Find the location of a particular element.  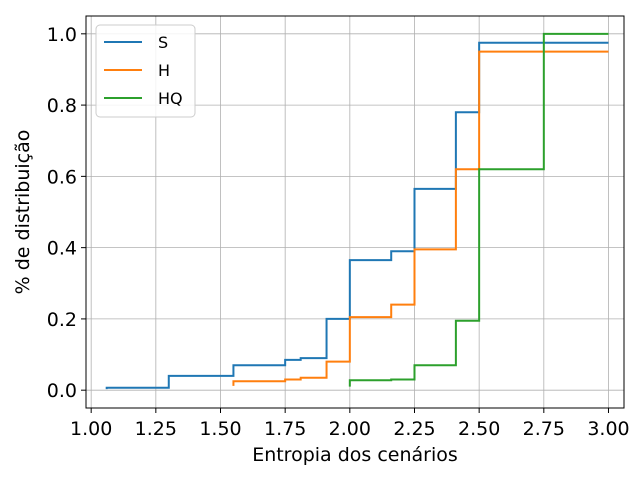

y-tick-label: 1.0 is located at coordinates (62, 35).